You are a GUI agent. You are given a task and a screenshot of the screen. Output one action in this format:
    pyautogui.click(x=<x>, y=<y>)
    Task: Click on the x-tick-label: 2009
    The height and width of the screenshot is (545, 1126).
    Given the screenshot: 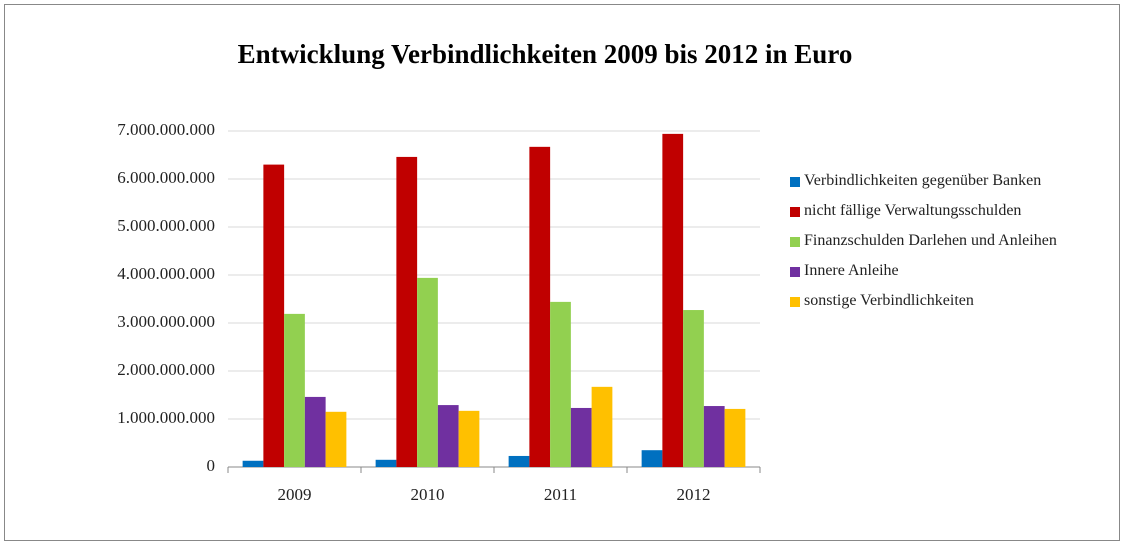 What is the action you would take?
    pyautogui.click(x=295, y=494)
    